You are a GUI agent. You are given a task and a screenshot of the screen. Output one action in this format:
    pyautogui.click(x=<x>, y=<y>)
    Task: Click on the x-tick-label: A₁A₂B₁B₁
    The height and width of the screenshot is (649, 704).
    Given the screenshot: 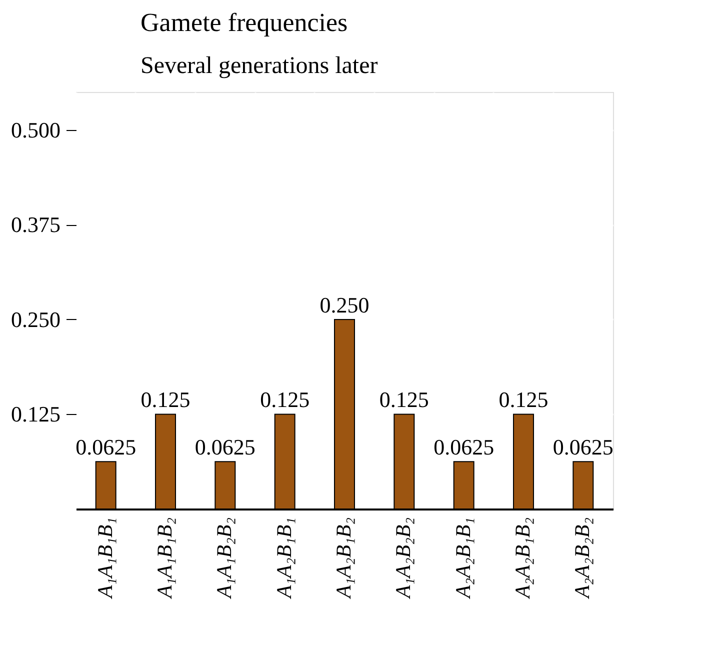 What is the action you would take?
    pyautogui.click(x=284, y=559)
    